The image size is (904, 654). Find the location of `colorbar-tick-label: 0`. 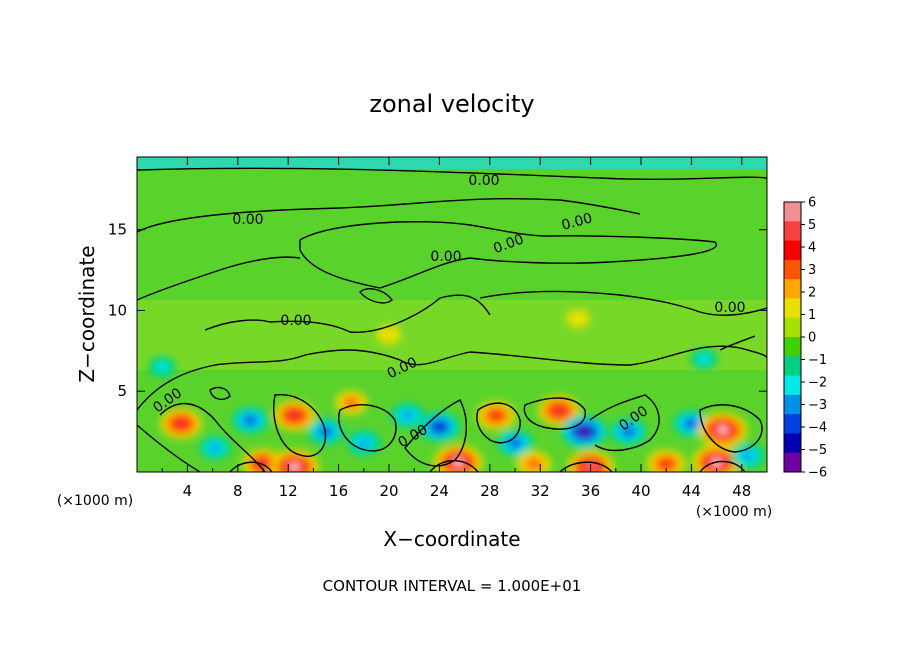

colorbar-tick-label: 0 is located at coordinates (812, 338).